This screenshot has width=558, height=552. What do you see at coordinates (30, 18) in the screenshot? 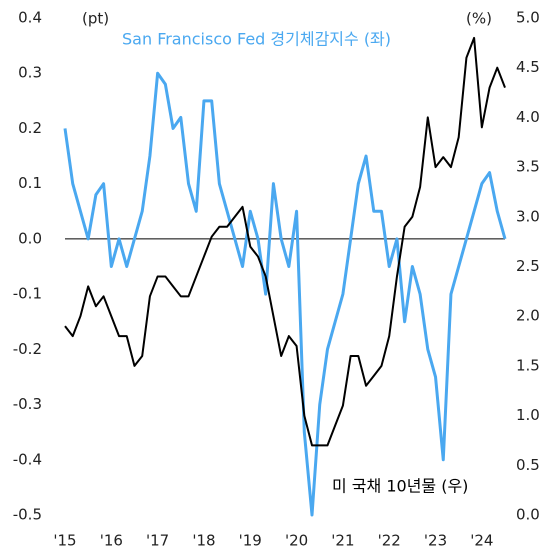
I see `y-tick-label: 0.4` at bounding box center [30, 18].